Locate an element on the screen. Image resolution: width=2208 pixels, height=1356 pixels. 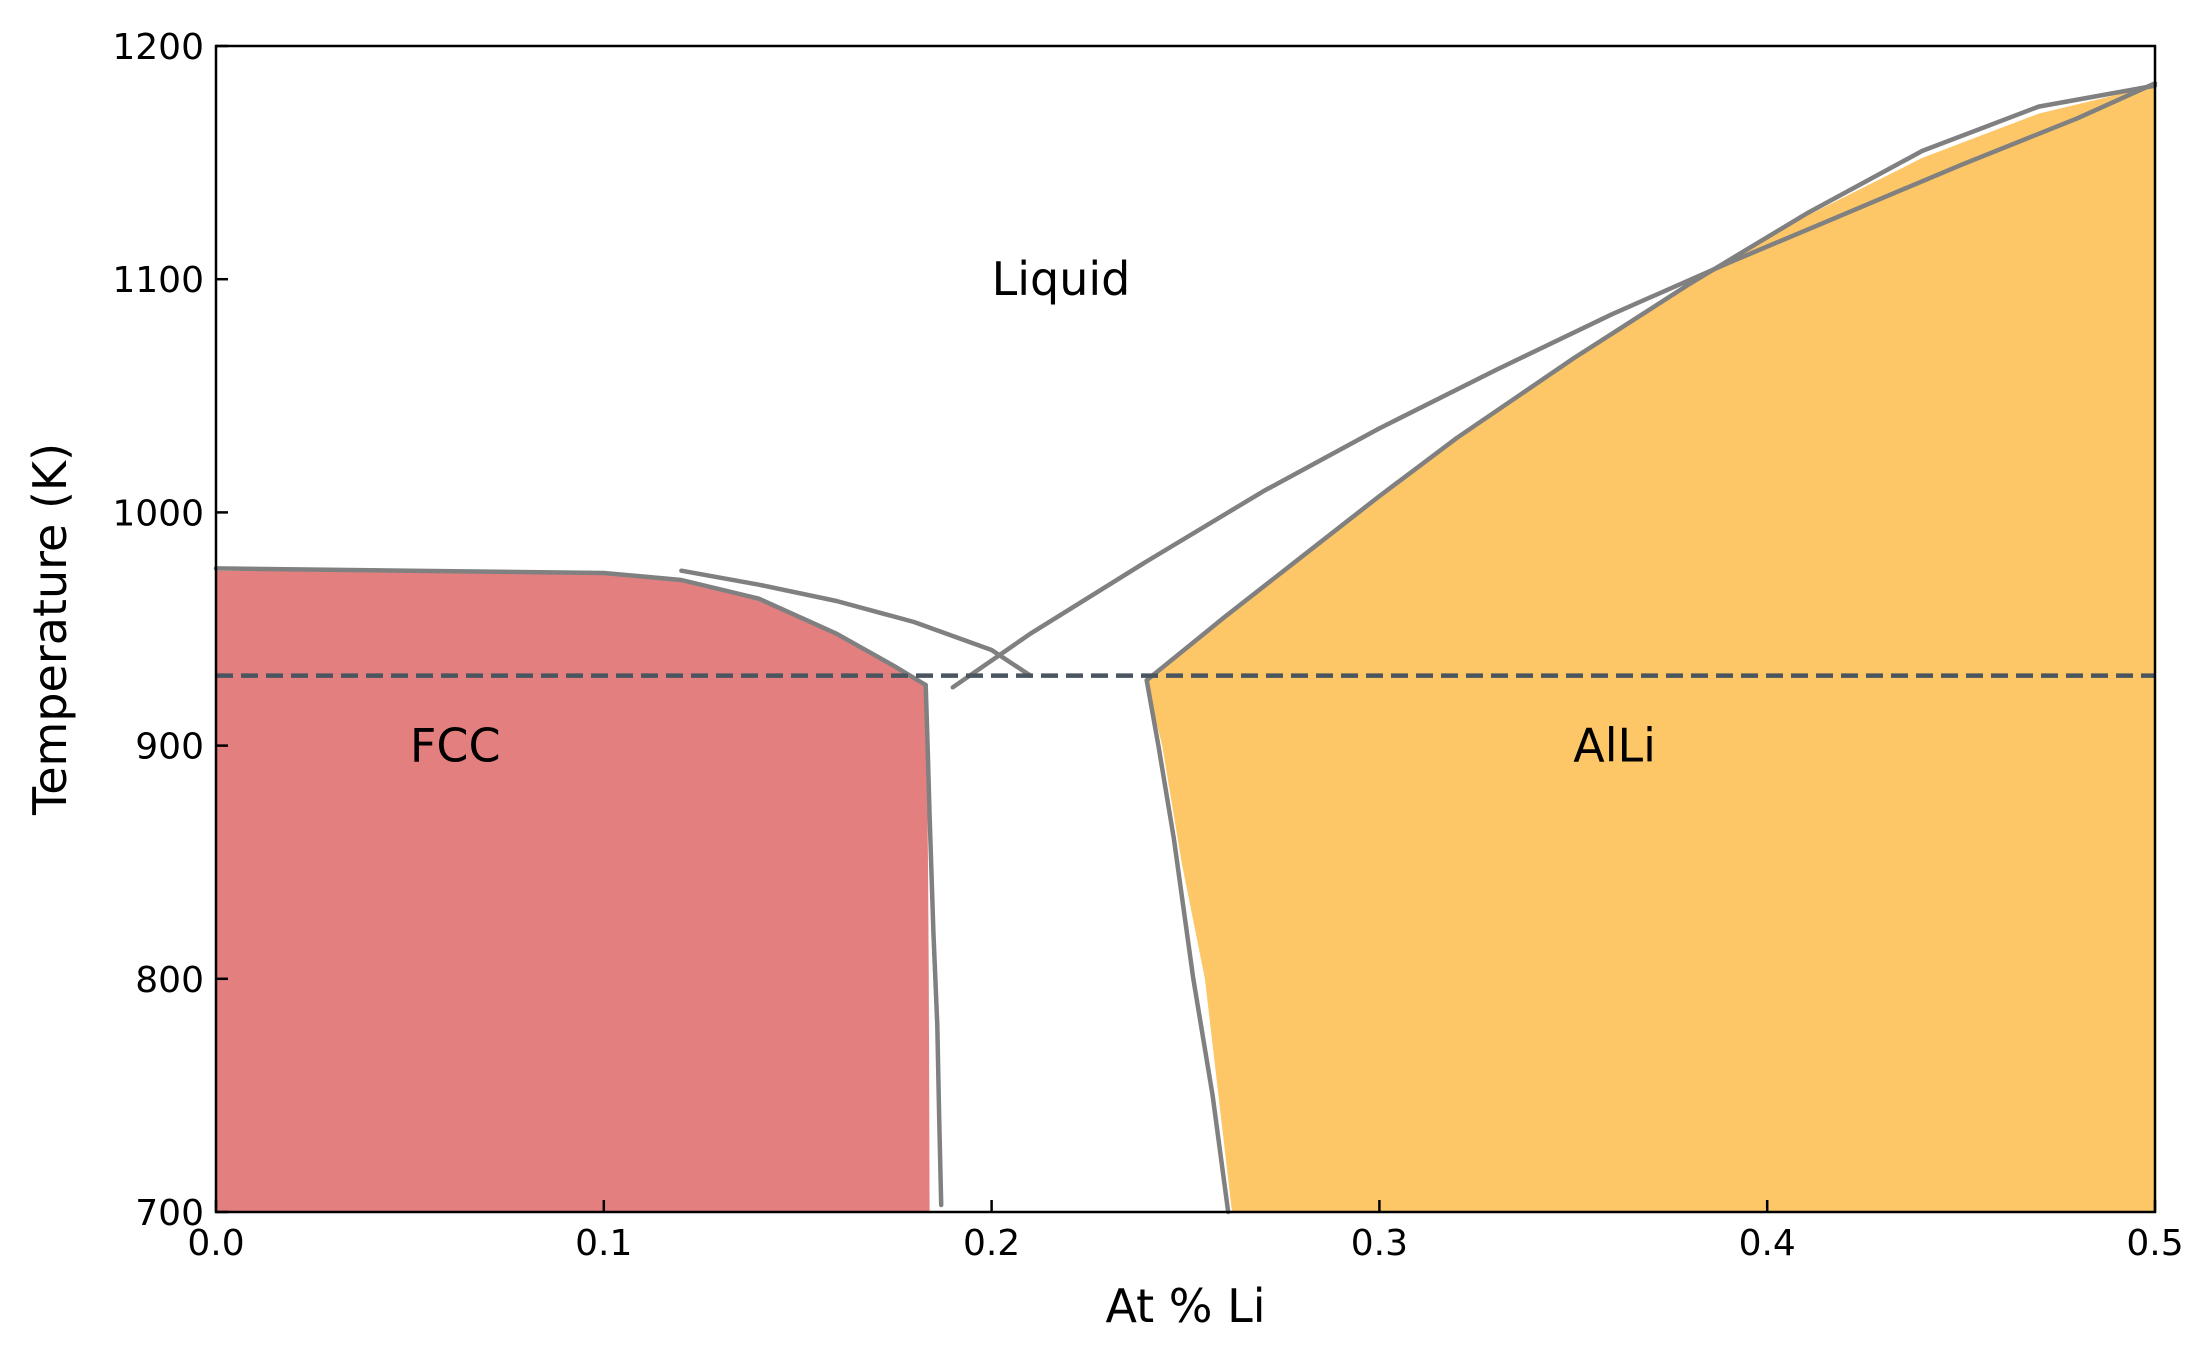
y-tick-label: 800 is located at coordinates (169, 980).